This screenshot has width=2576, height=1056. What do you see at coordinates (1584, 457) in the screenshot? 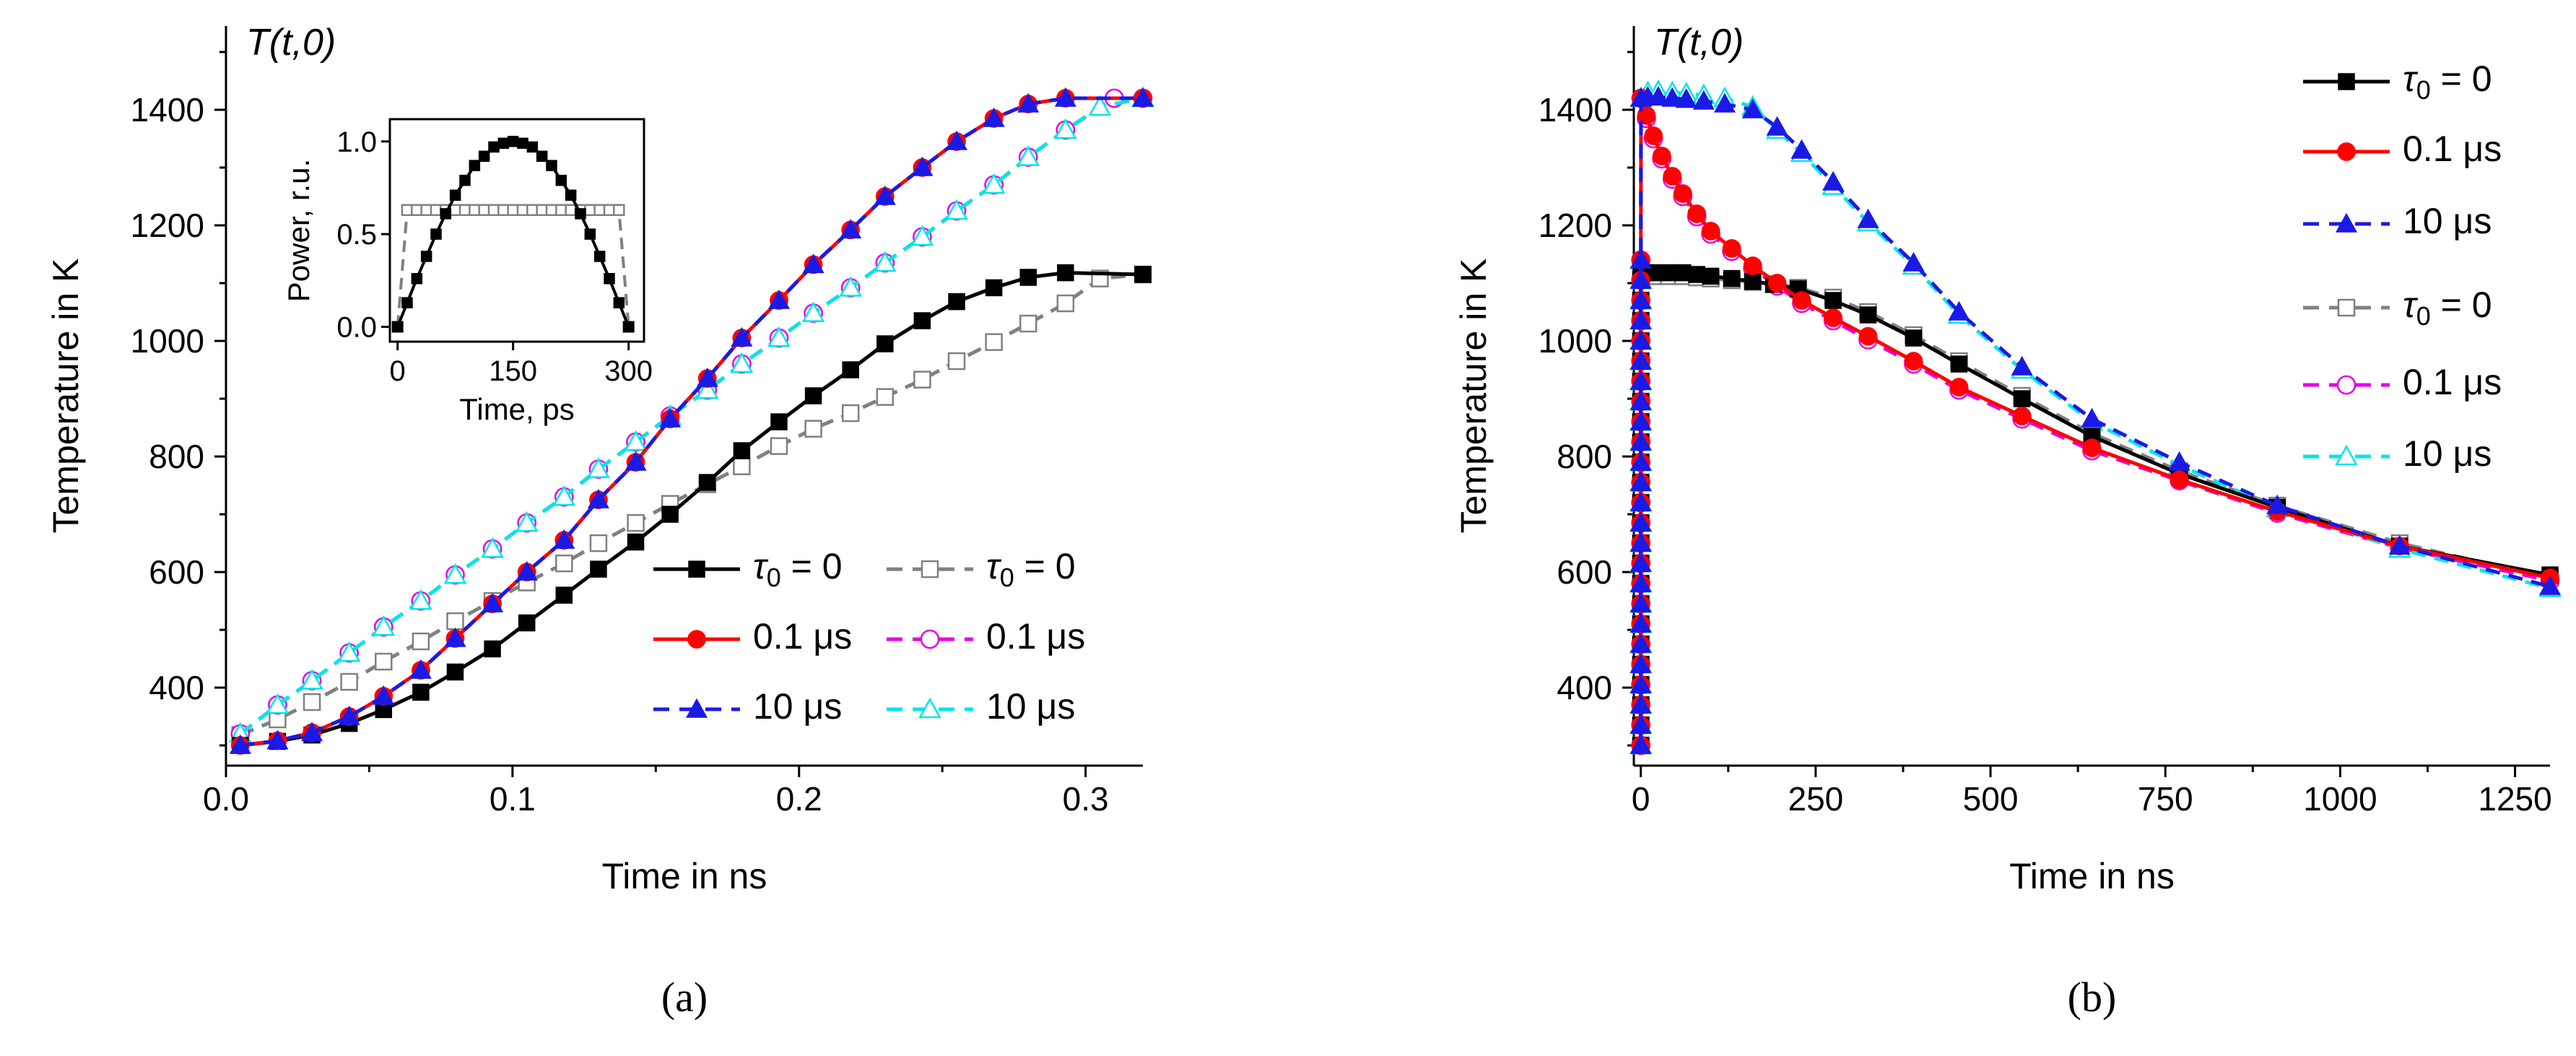
I see `chart-b-y-tick-label-2: 800` at bounding box center [1584, 457].